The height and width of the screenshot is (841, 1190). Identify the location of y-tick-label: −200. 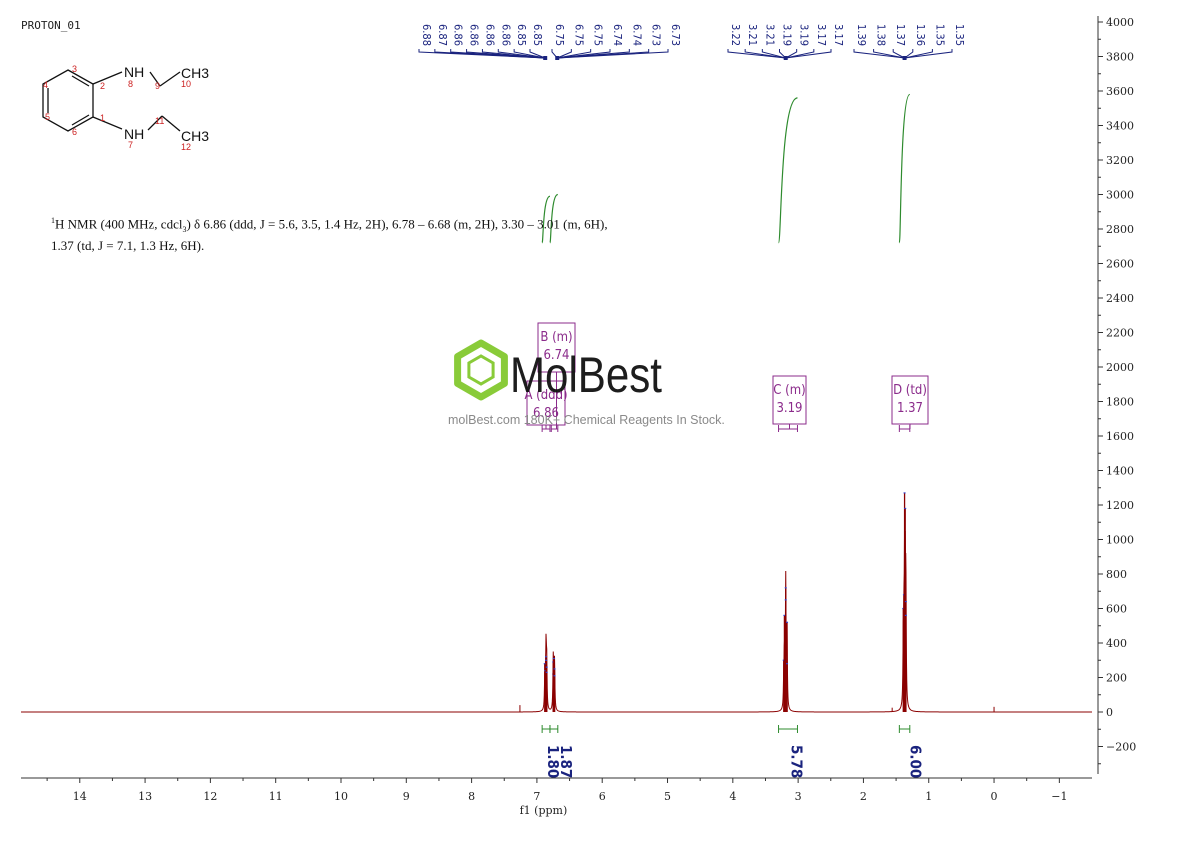
(1121, 747).